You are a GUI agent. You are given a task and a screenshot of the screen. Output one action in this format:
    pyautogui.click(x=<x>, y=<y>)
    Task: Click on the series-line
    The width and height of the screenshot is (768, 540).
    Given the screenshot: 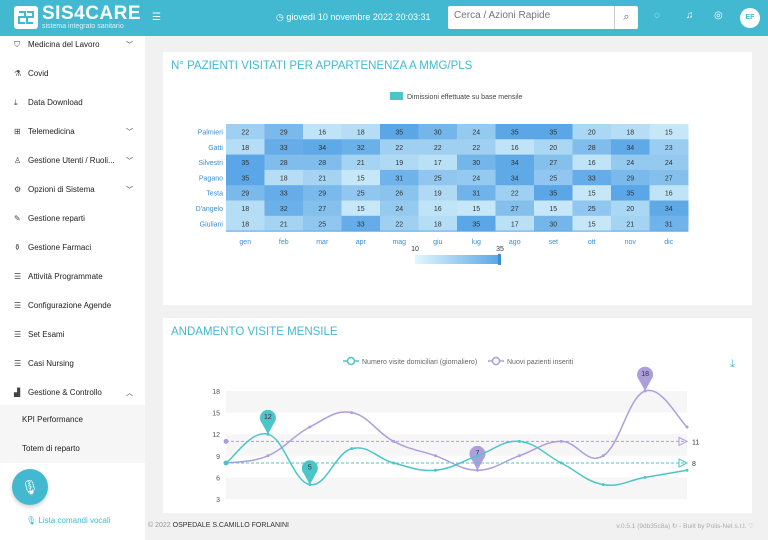 What is the action you would take?
    pyautogui.click(x=456, y=459)
    